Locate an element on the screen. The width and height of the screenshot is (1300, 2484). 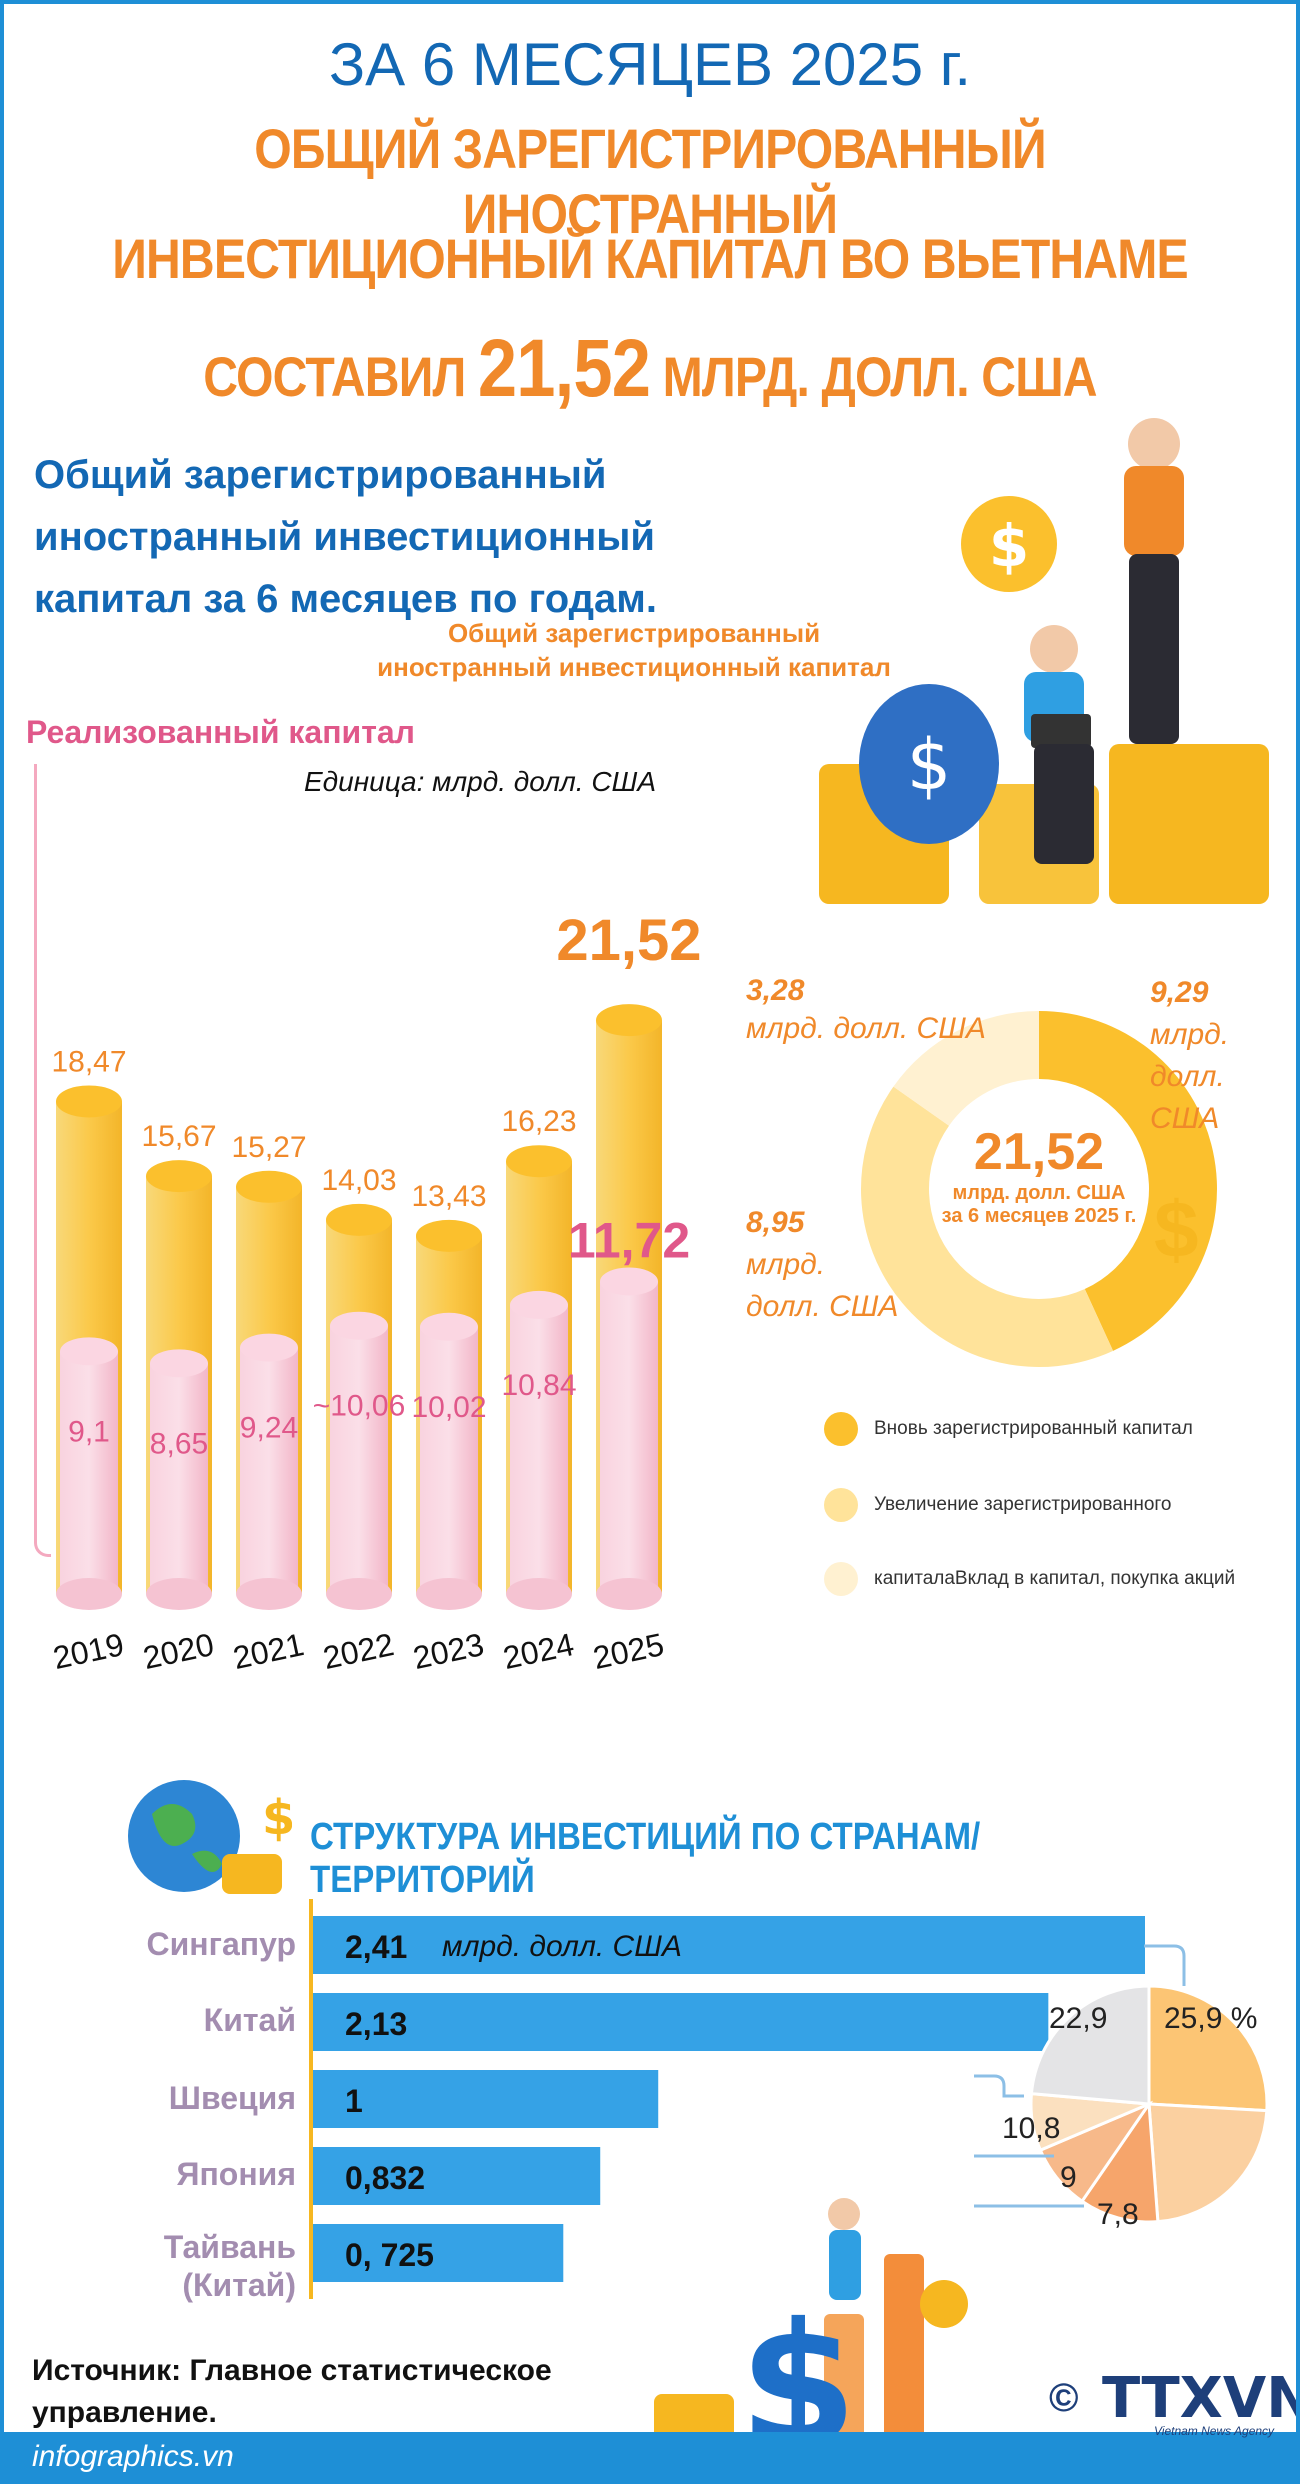
ttxvn-logo: TTXVN is located at coordinates (1201, 2398).